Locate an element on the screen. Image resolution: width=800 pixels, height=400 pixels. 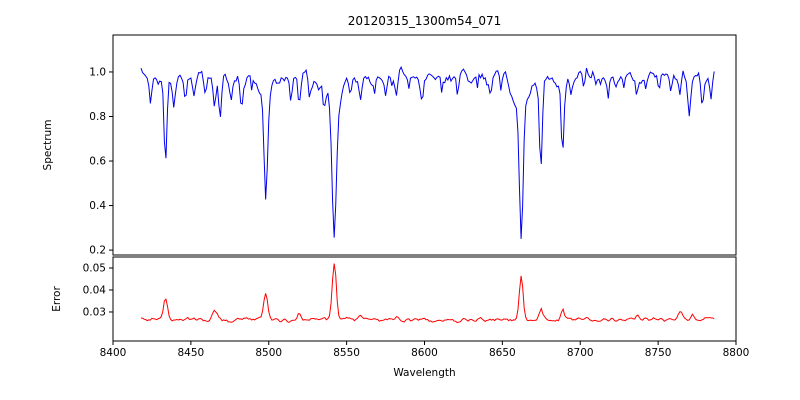
x-tick-label: 8800 is located at coordinates (736, 353).